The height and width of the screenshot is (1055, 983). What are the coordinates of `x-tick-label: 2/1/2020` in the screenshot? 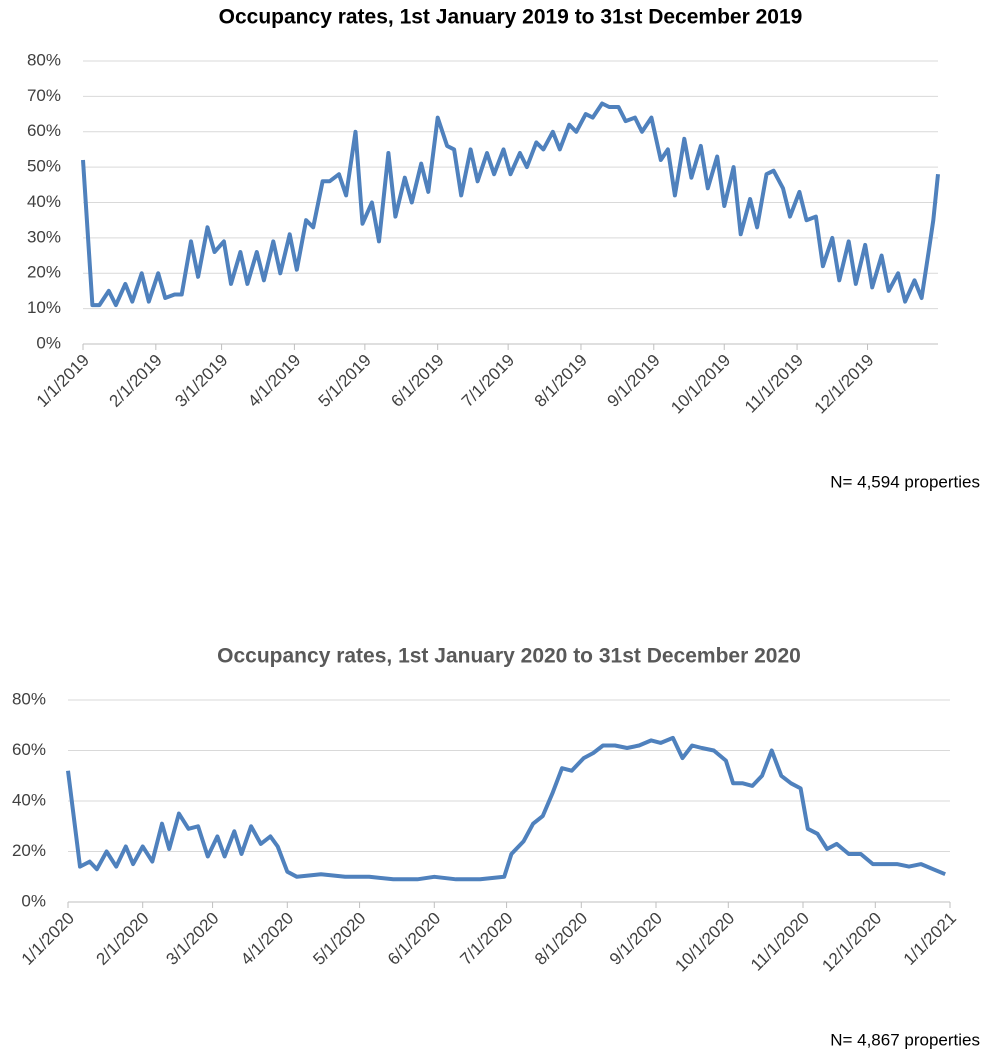 It's located at (122, 939).